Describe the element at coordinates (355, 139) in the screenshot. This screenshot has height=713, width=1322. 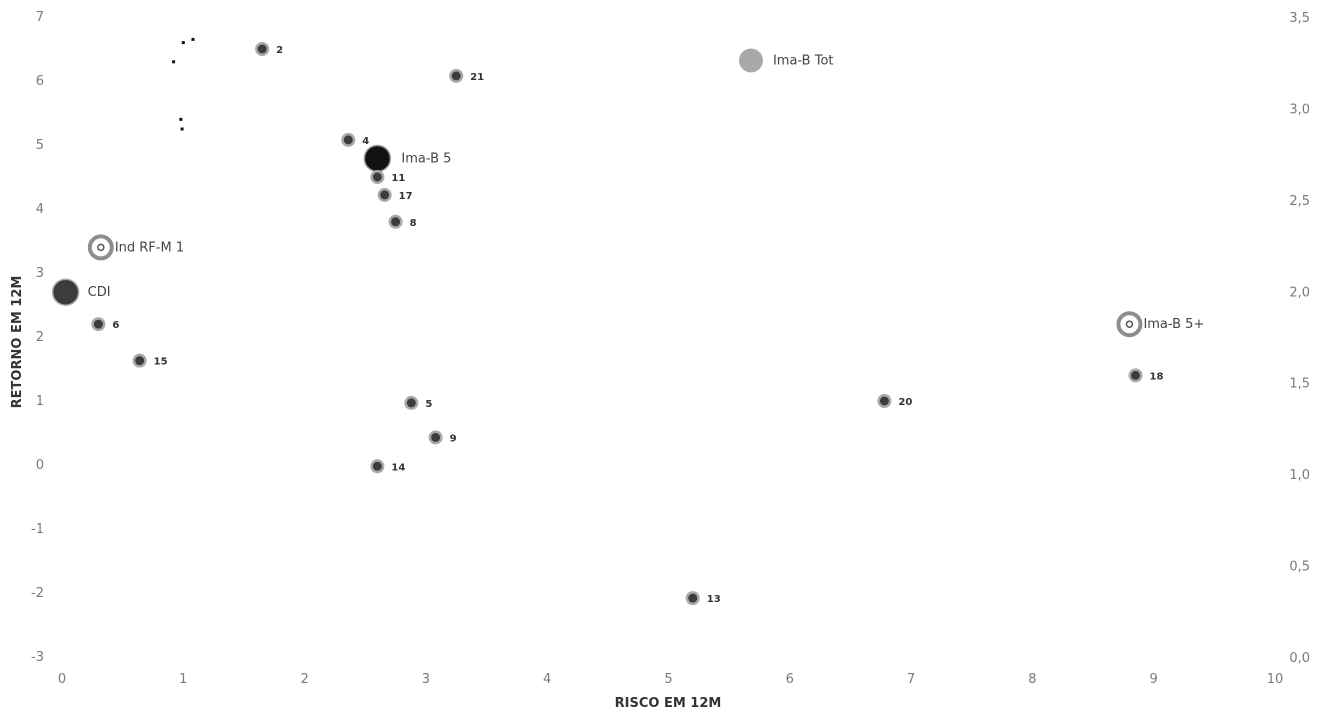
I see `data-point: 4` at that location.